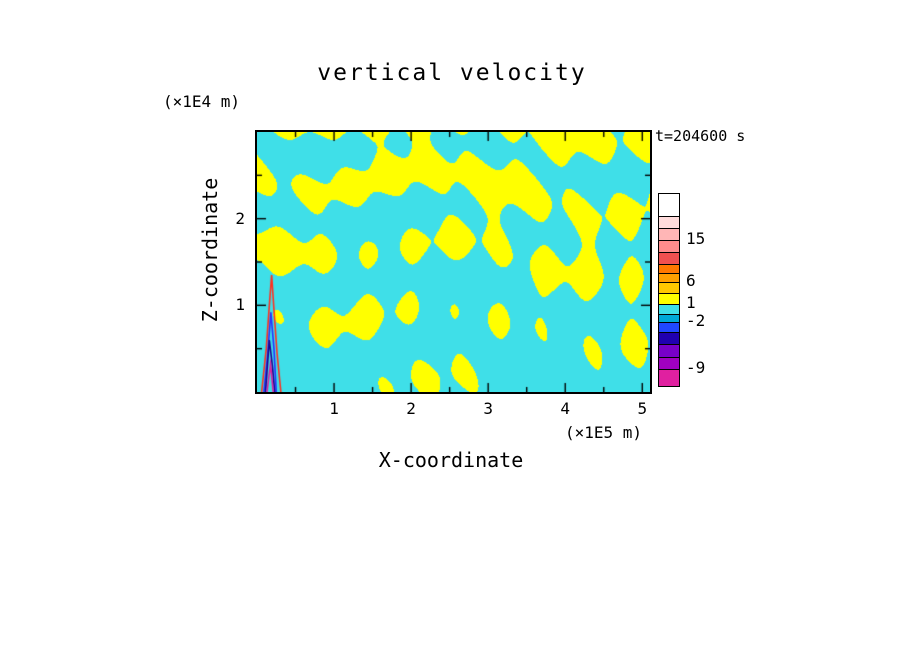  Describe the element at coordinates (452, 73) in the screenshot. I see `chart-title: vertical velocity` at that location.